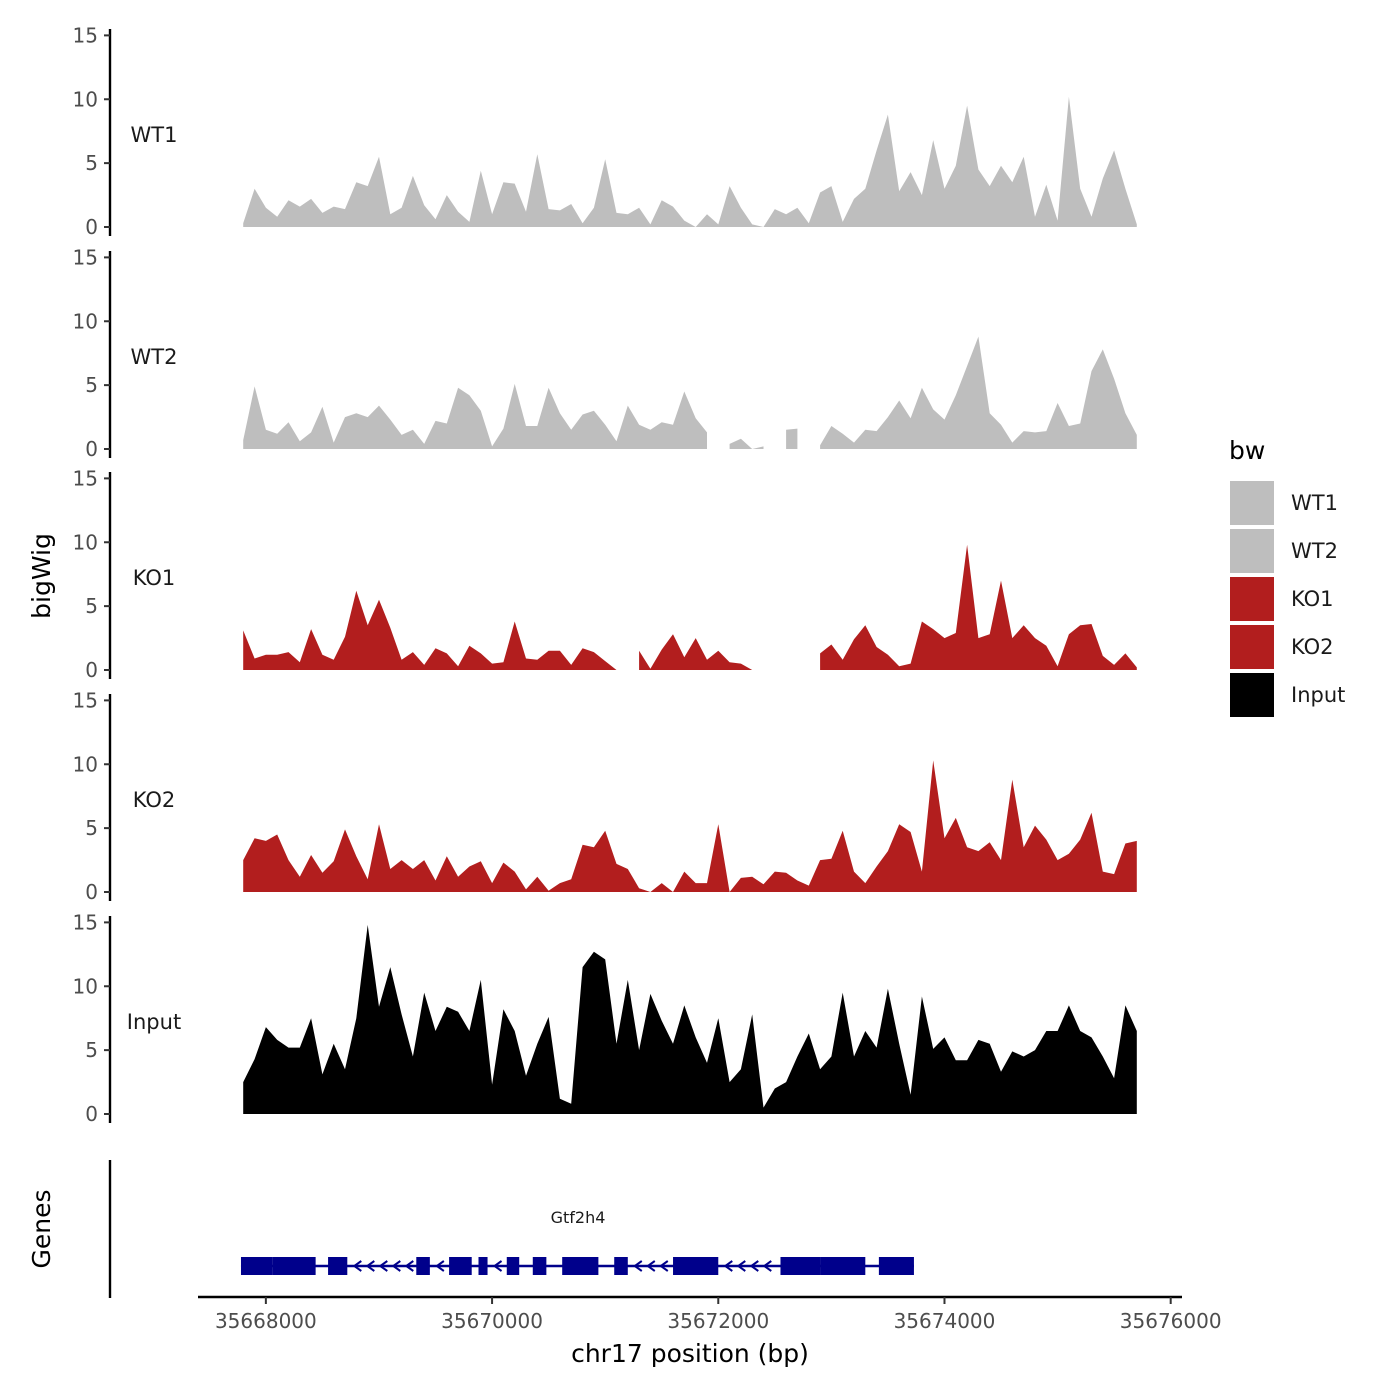  Describe the element at coordinates (154, 357) in the screenshot. I see `track-label: WT2` at that location.